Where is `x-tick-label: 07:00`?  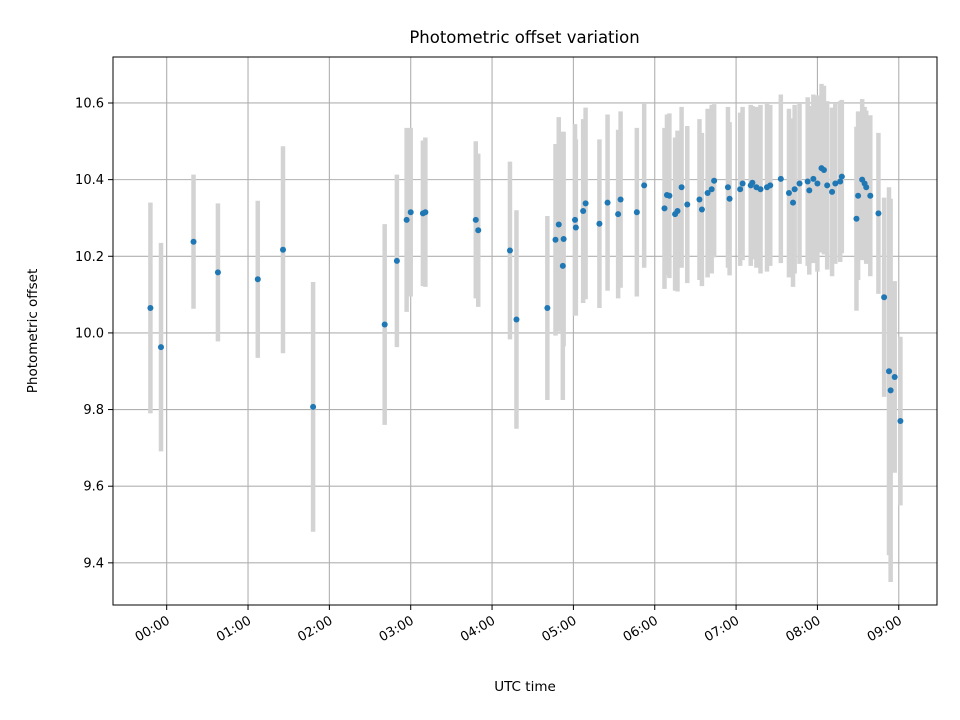 x-tick-label: 07:00 is located at coordinates (722, 629).